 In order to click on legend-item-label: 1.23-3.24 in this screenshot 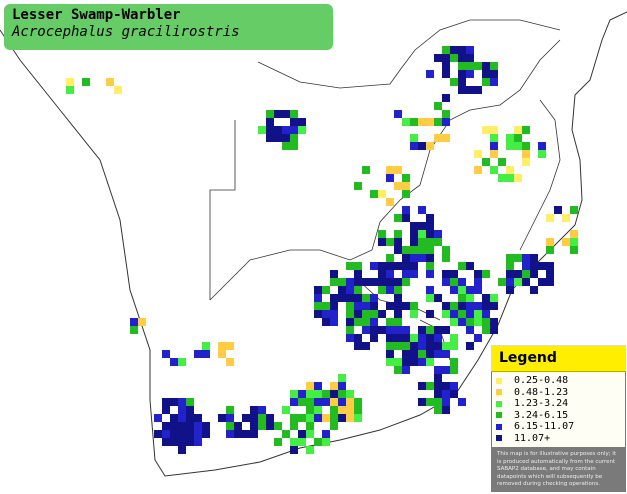, I will do `click(541, 404)`.